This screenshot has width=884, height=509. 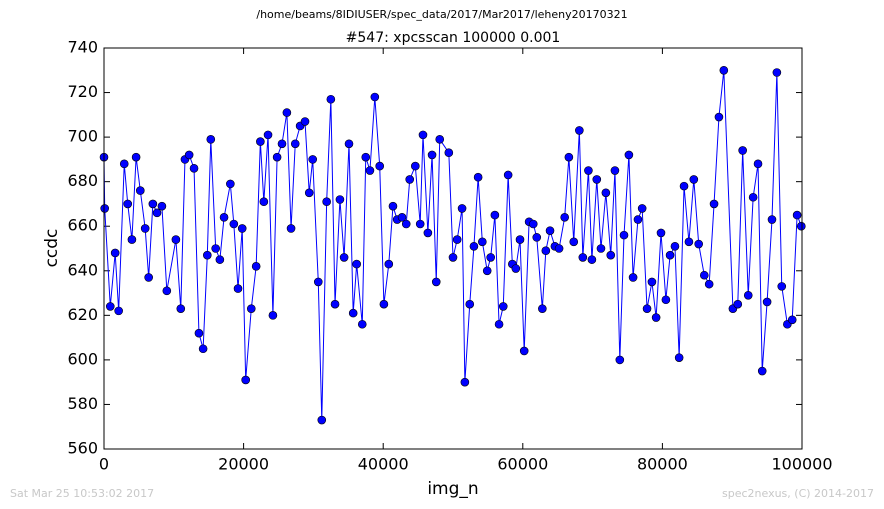 What do you see at coordinates (52, 248) in the screenshot?
I see `y-axis-label: ccdc` at bounding box center [52, 248].